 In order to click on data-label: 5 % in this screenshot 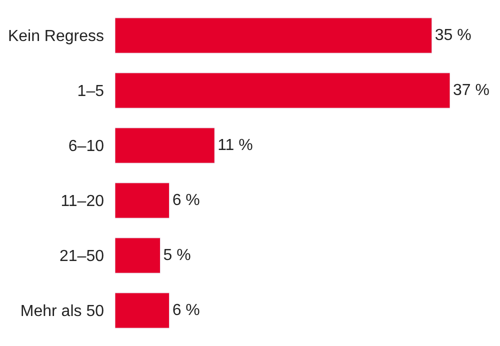, I will do `click(177, 255)`.